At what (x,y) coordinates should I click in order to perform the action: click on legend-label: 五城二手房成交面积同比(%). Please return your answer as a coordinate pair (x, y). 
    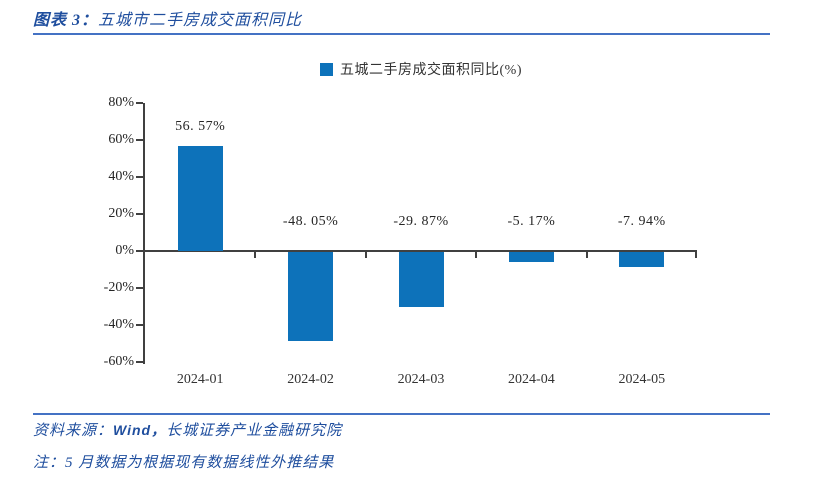
    Looking at the image, I should click on (431, 70).